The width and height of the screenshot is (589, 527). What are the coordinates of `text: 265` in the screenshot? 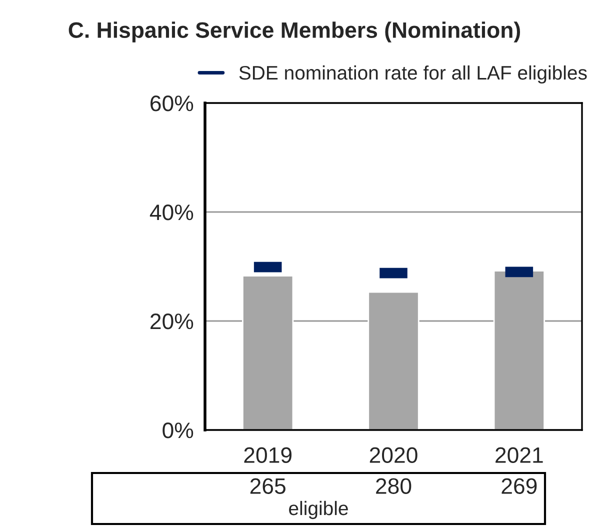 It's located at (268, 486).